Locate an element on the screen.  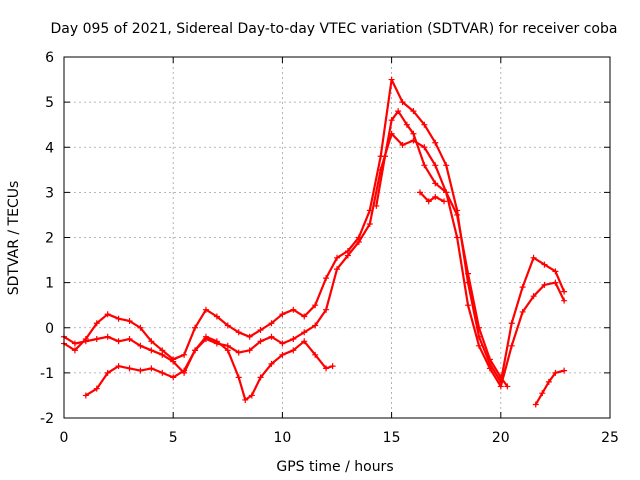
x-tick-label: 25 is located at coordinates (610, 438).